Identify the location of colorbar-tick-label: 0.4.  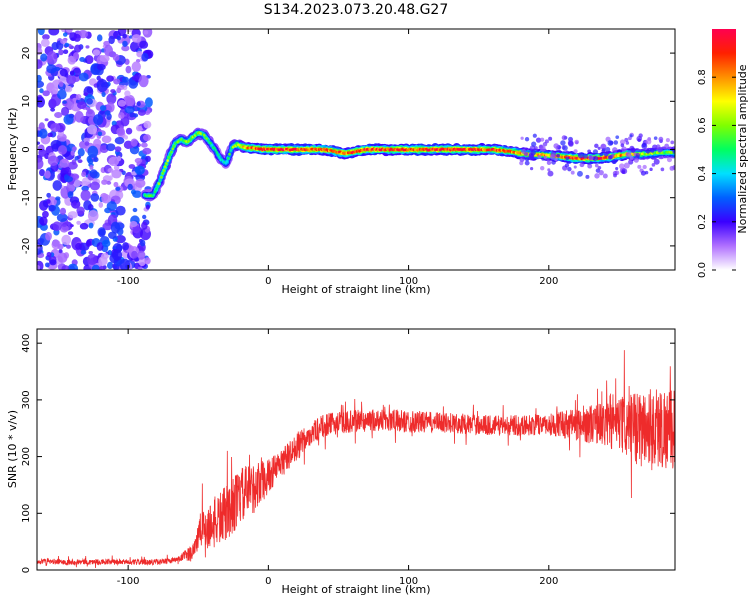
(702, 174).